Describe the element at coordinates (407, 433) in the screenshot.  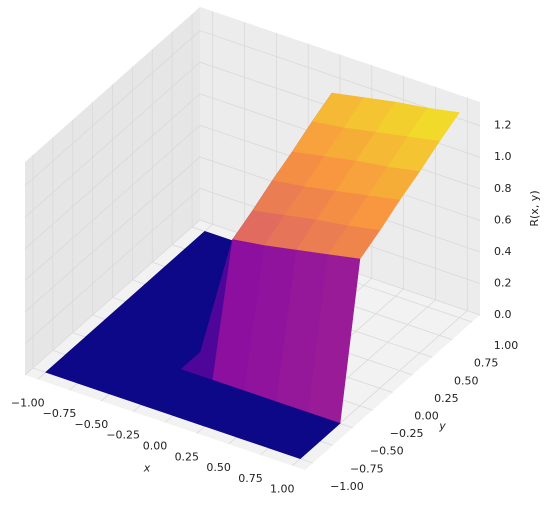
I see `y-tick-label: −0.25` at that location.